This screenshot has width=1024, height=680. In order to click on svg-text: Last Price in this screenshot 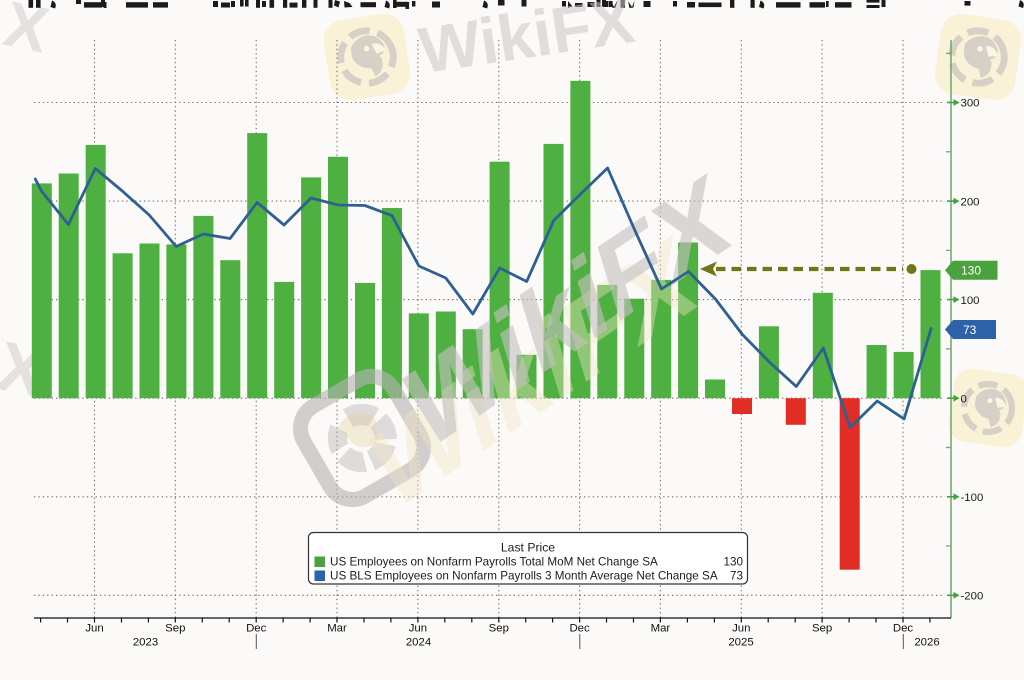, I will do `click(528, 548)`.